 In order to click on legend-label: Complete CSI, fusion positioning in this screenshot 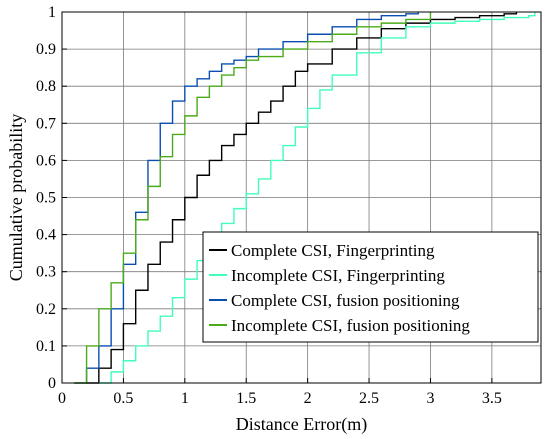, I will do `click(345, 300)`.